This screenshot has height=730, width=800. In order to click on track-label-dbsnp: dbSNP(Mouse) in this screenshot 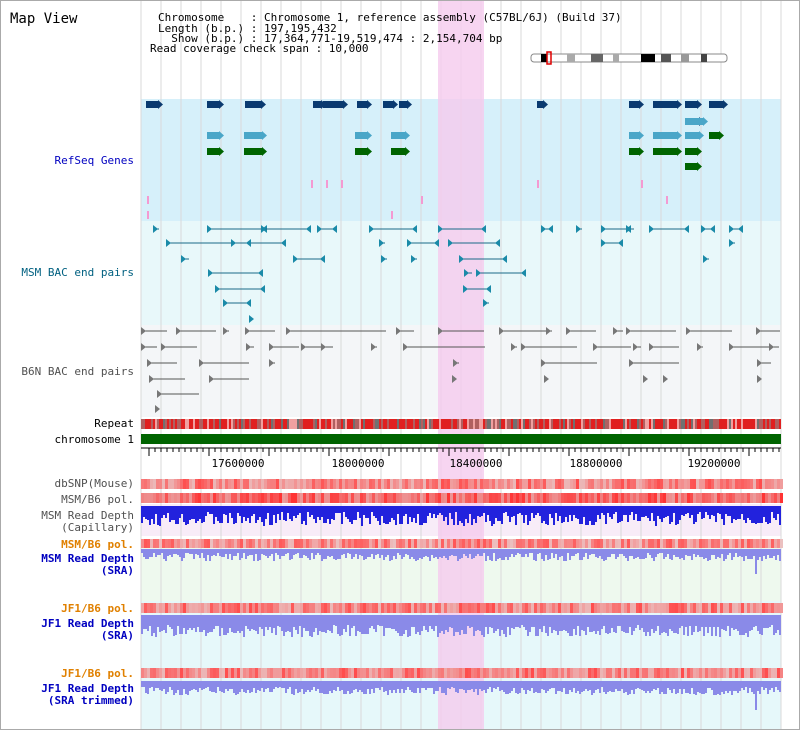, I will do `click(94, 483)`.